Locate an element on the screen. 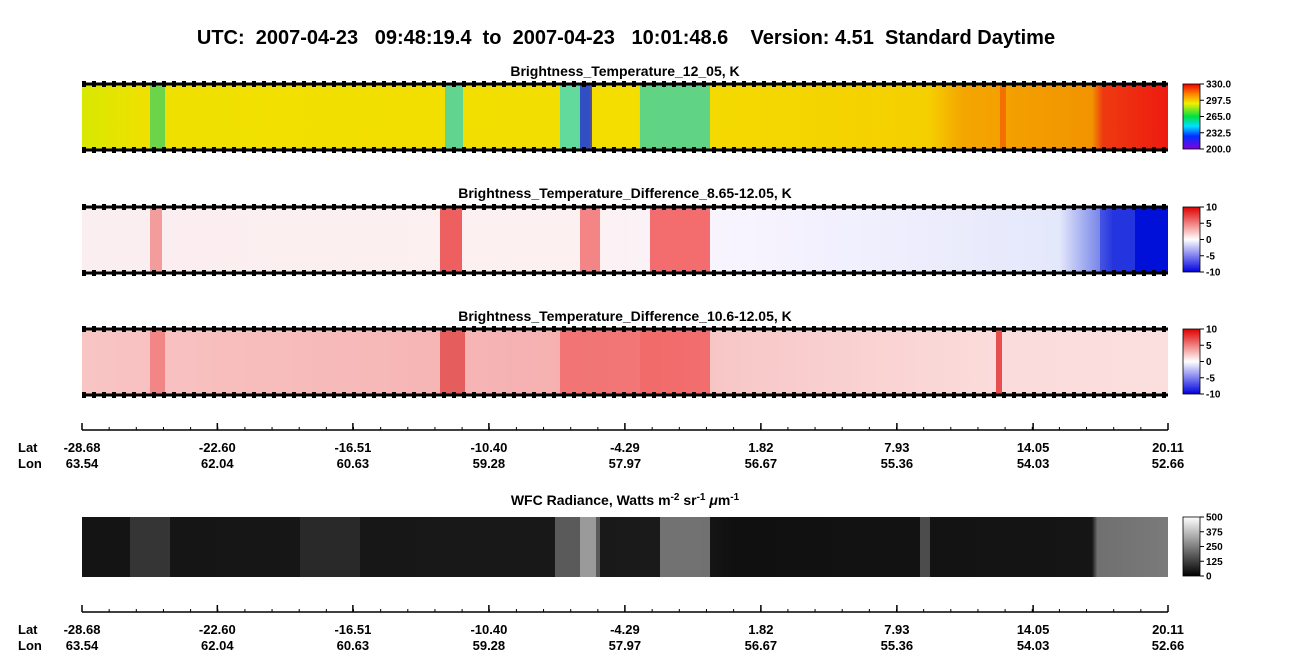 The height and width of the screenshot is (667, 1300). colorbar-tick-label: 125 is located at coordinates (1214, 562).